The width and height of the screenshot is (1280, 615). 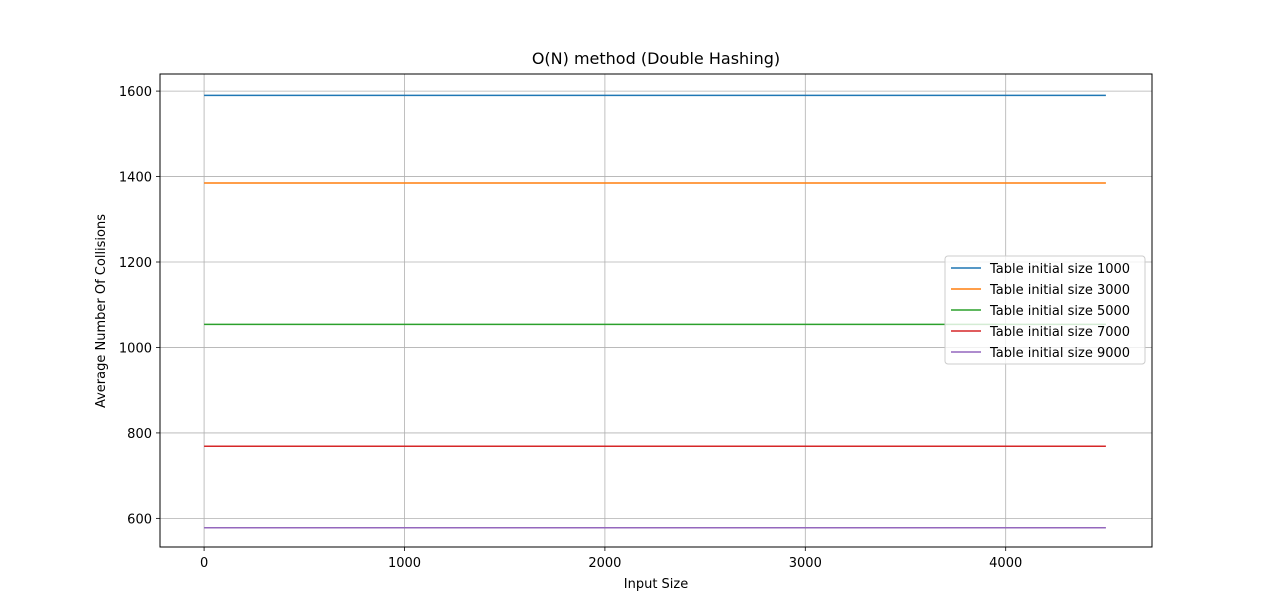 I want to click on y-tick-label: 1400, so click(x=135, y=178).